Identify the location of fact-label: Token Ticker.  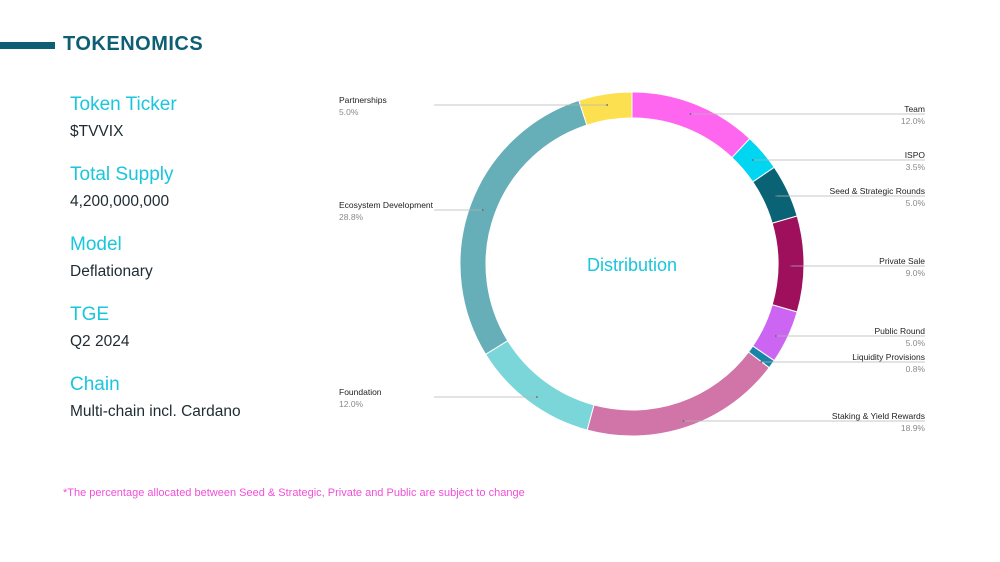
(123, 104).